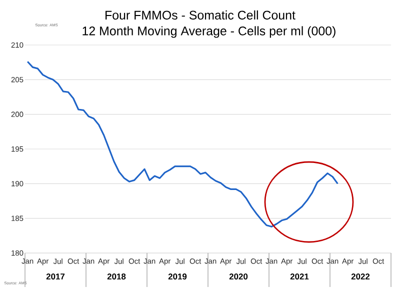 The width and height of the screenshot is (400, 291). Describe the element at coordinates (177, 277) in the screenshot. I see `x2-tick-label: 2019` at that location.